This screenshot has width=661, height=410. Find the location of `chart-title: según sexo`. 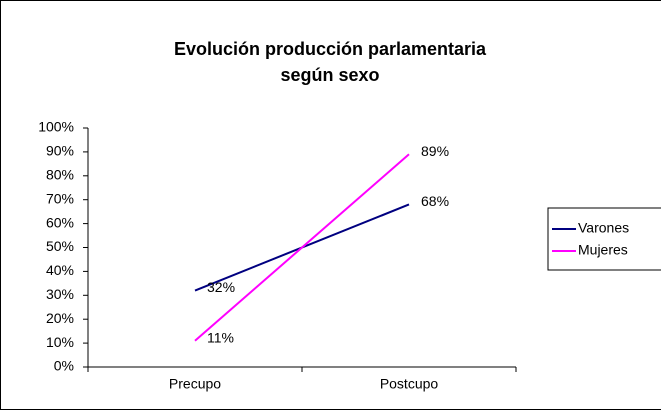

chart-title: según sexo is located at coordinates (329, 75).